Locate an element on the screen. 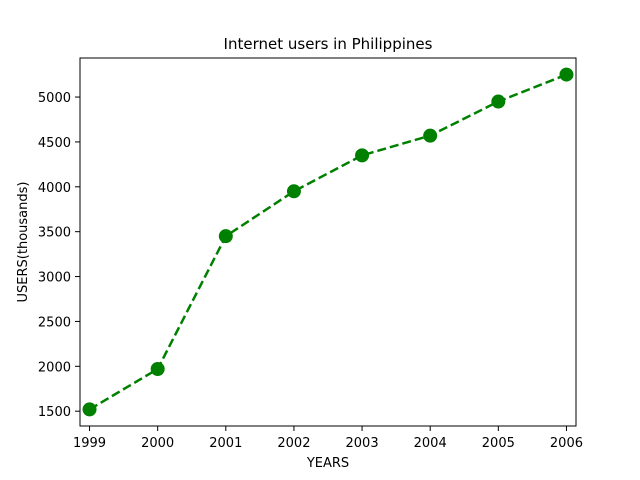 The height and width of the screenshot is (480, 640). x-tick-label: 2006 is located at coordinates (566, 443).